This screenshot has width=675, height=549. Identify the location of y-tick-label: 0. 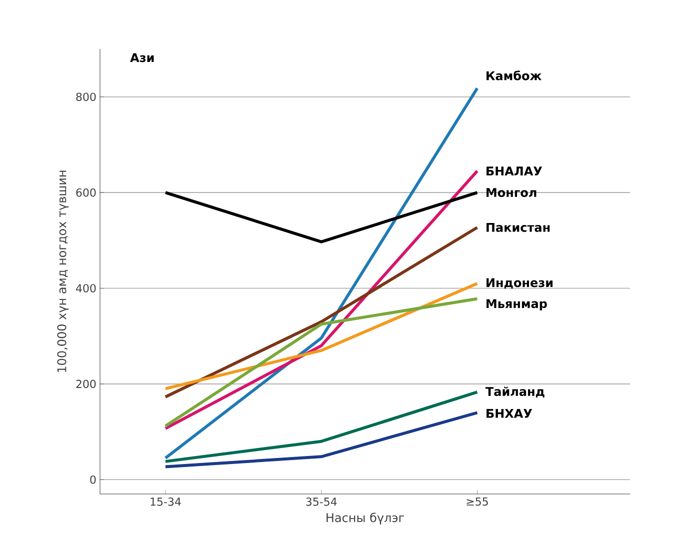
(93, 479).